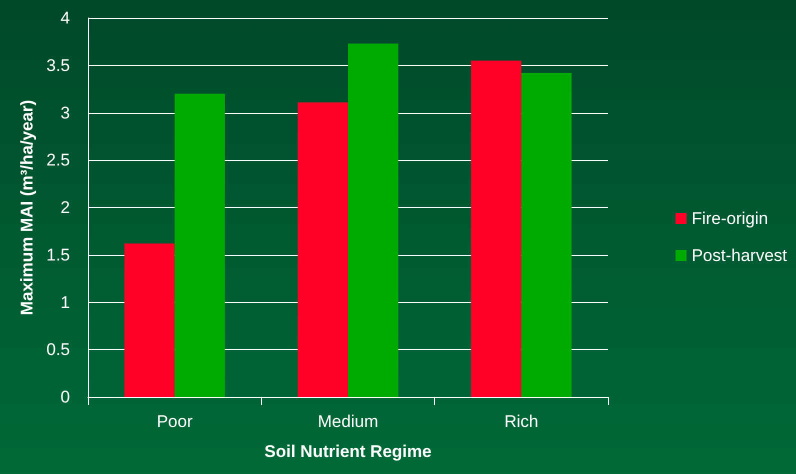  What do you see at coordinates (65, 207) in the screenshot?
I see `y-tick-label: 2` at bounding box center [65, 207].